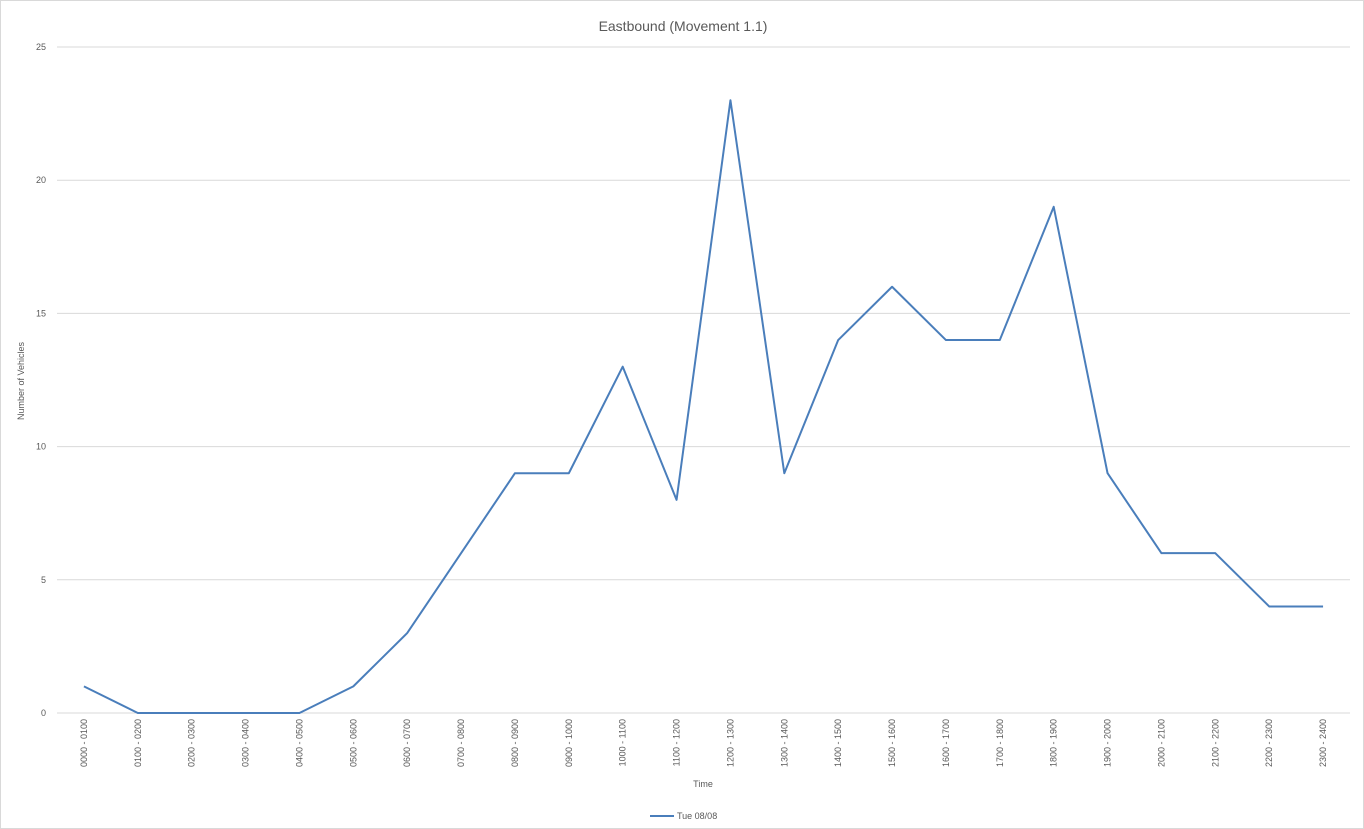  What do you see at coordinates (43, 713) in the screenshot?
I see `y-tick-label: 0` at bounding box center [43, 713].